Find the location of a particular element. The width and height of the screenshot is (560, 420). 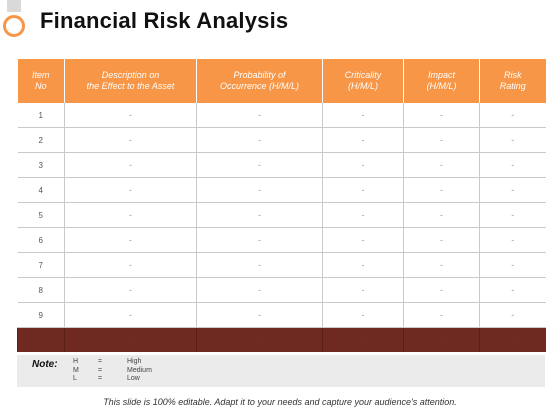

footer-cell is located at coordinates (41, 339).